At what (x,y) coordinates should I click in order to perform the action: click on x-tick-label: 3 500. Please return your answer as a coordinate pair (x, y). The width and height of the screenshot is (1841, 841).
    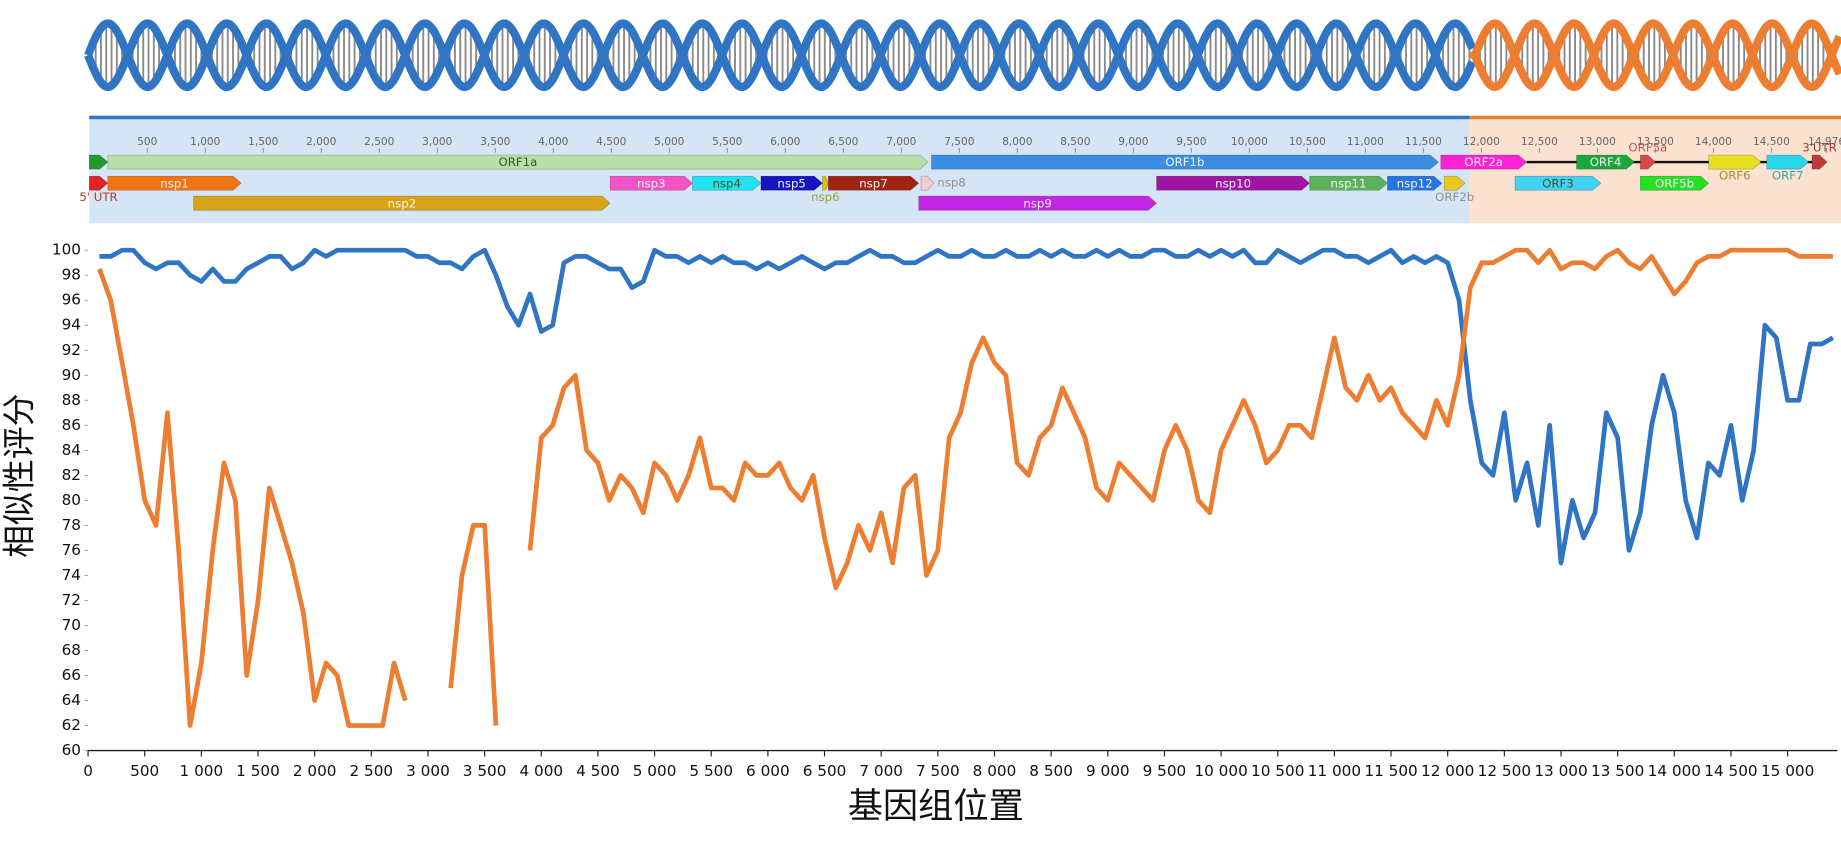
    Looking at the image, I should click on (485, 771).